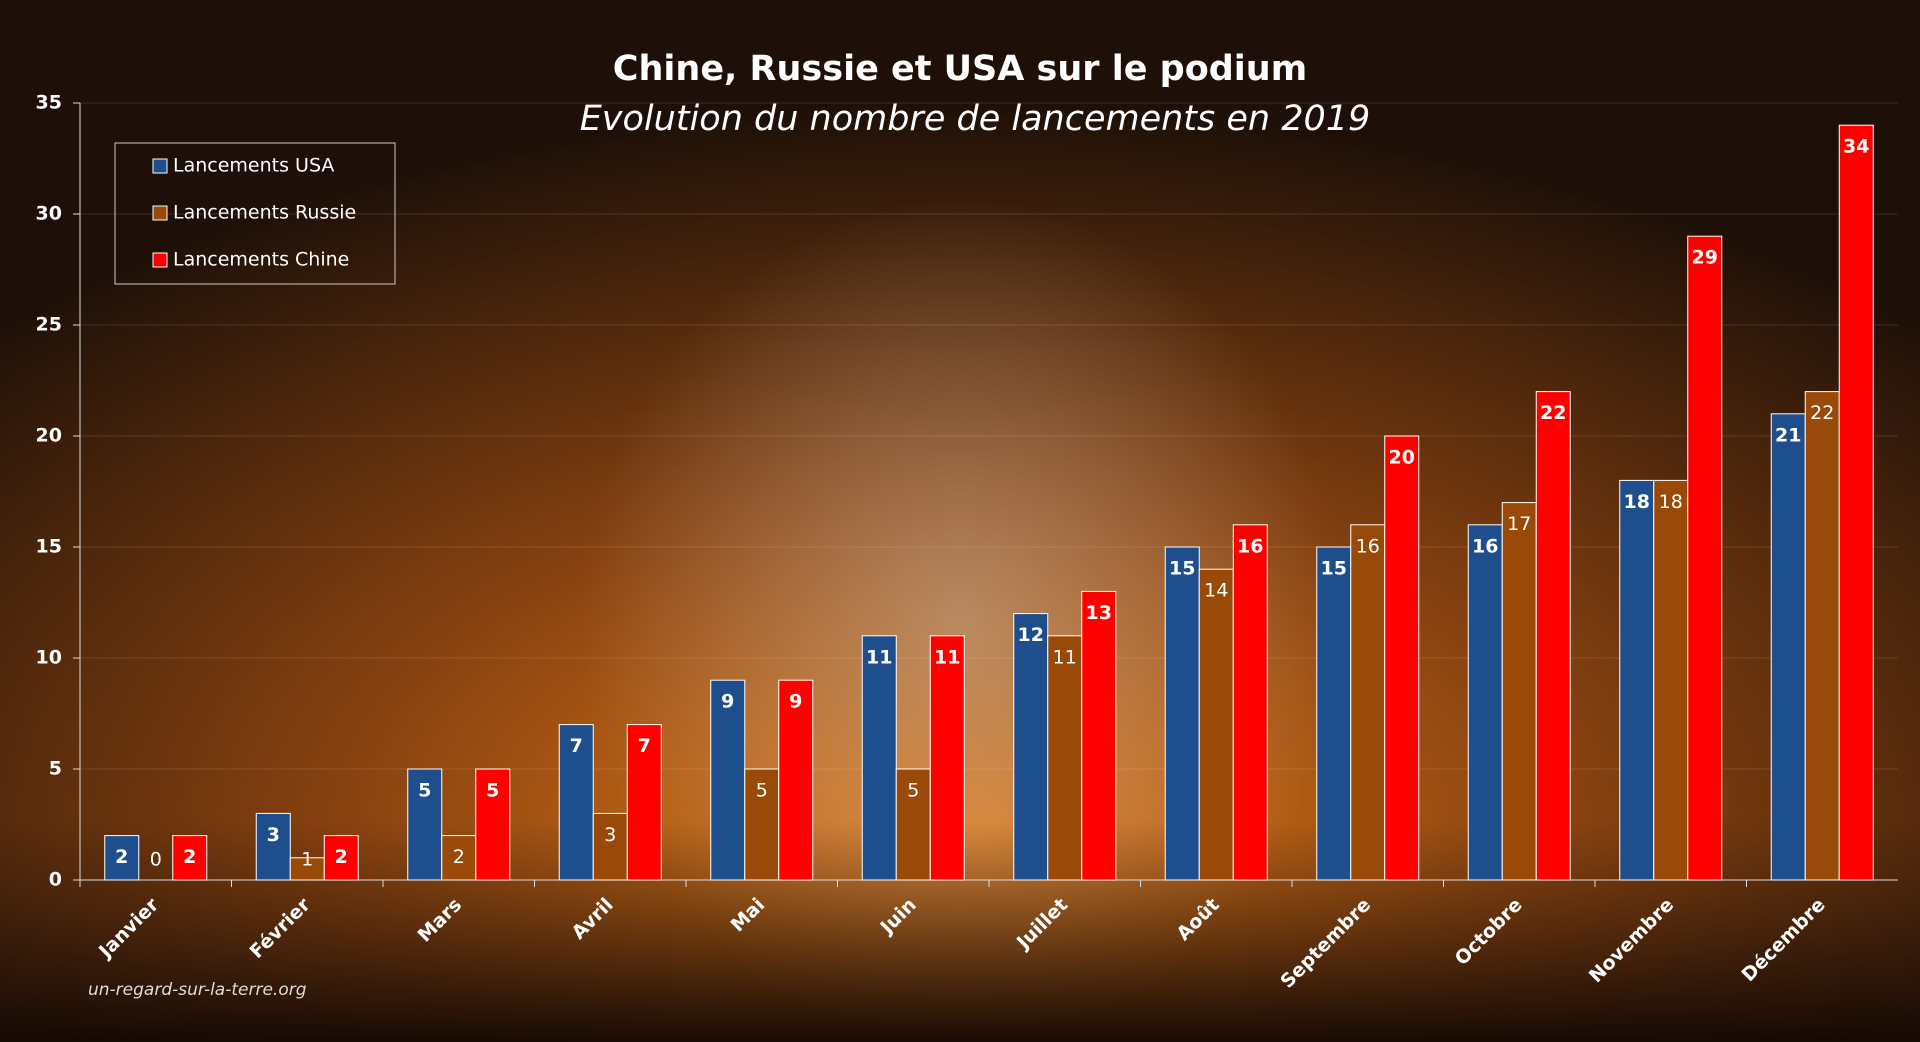 The height and width of the screenshot is (1042, 1920). Describe the element at coordinates (264, 213) in the screenshot. I see `legend-label: Lancements Russie` at that location.